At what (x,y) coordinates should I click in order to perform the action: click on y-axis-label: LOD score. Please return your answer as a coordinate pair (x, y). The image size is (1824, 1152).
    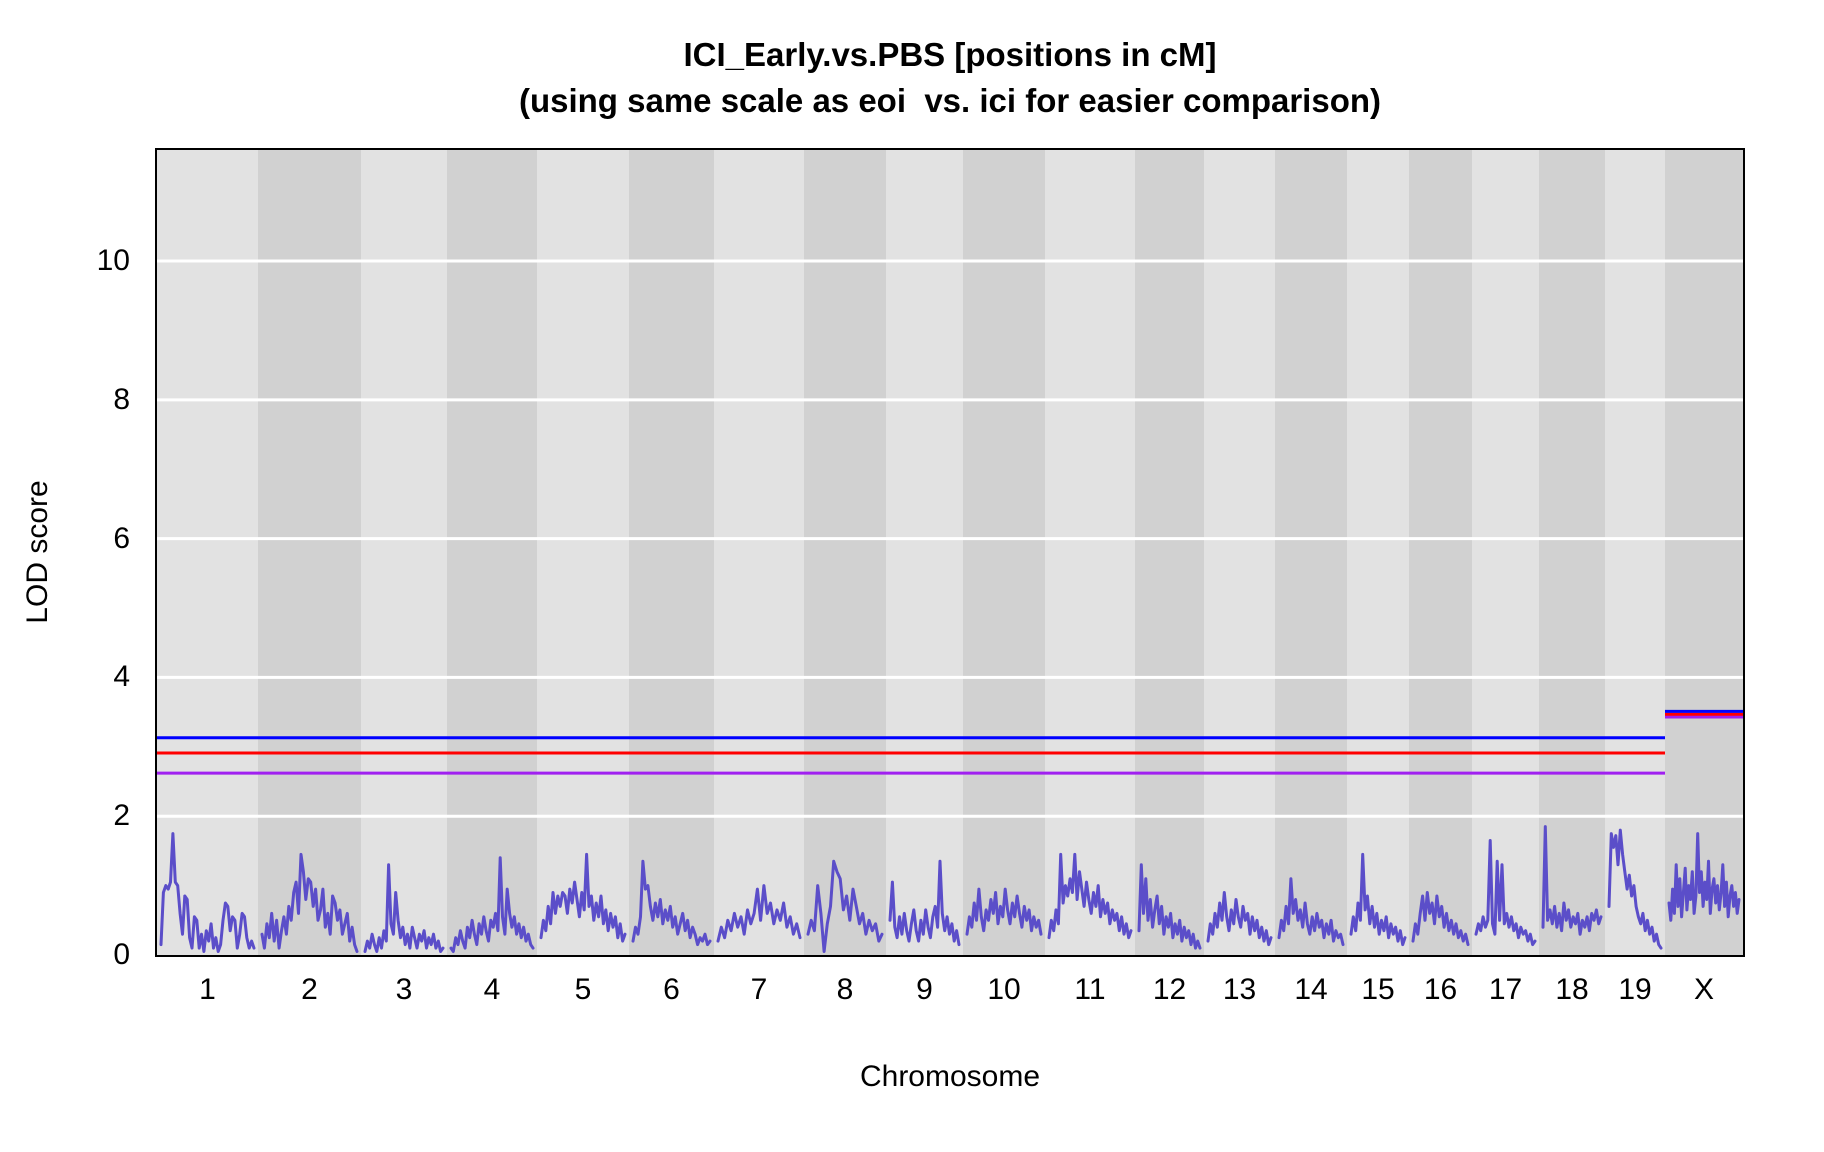
    Looking at the image, I should click on (37, 552).